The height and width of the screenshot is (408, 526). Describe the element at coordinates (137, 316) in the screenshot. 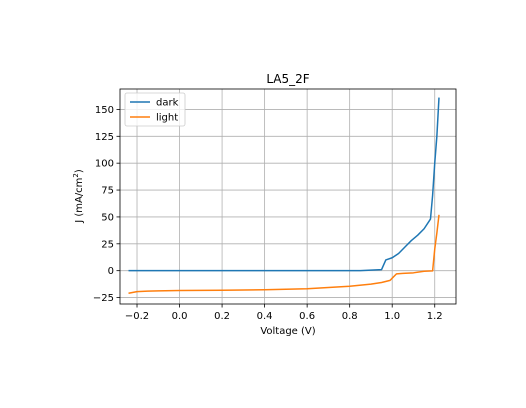

I see `x-tick-label: −0.2` at that location.